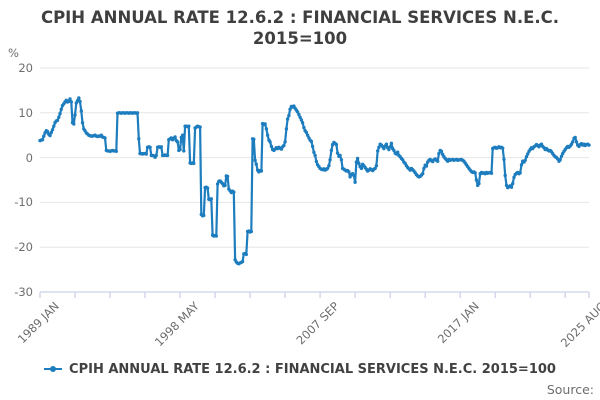 The image size is (600, 400). What do you see at coordinates (570, 389) in the screenshot?
I see `source-label: Source:` at bounding box center [570, 389].